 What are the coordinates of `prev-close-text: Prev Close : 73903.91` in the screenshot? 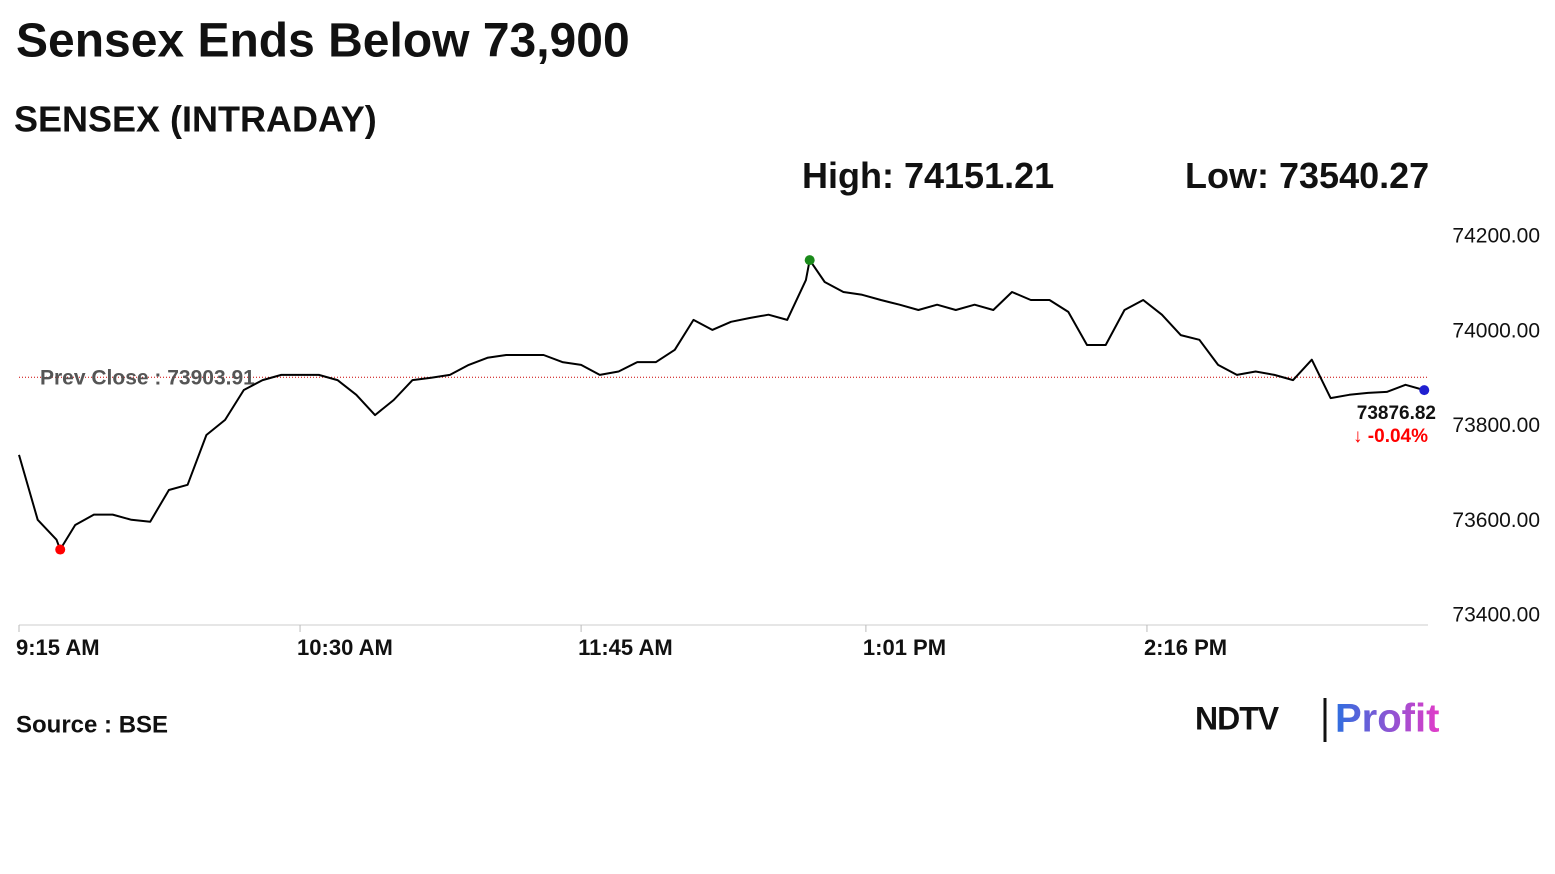 It's located at (147, 377).